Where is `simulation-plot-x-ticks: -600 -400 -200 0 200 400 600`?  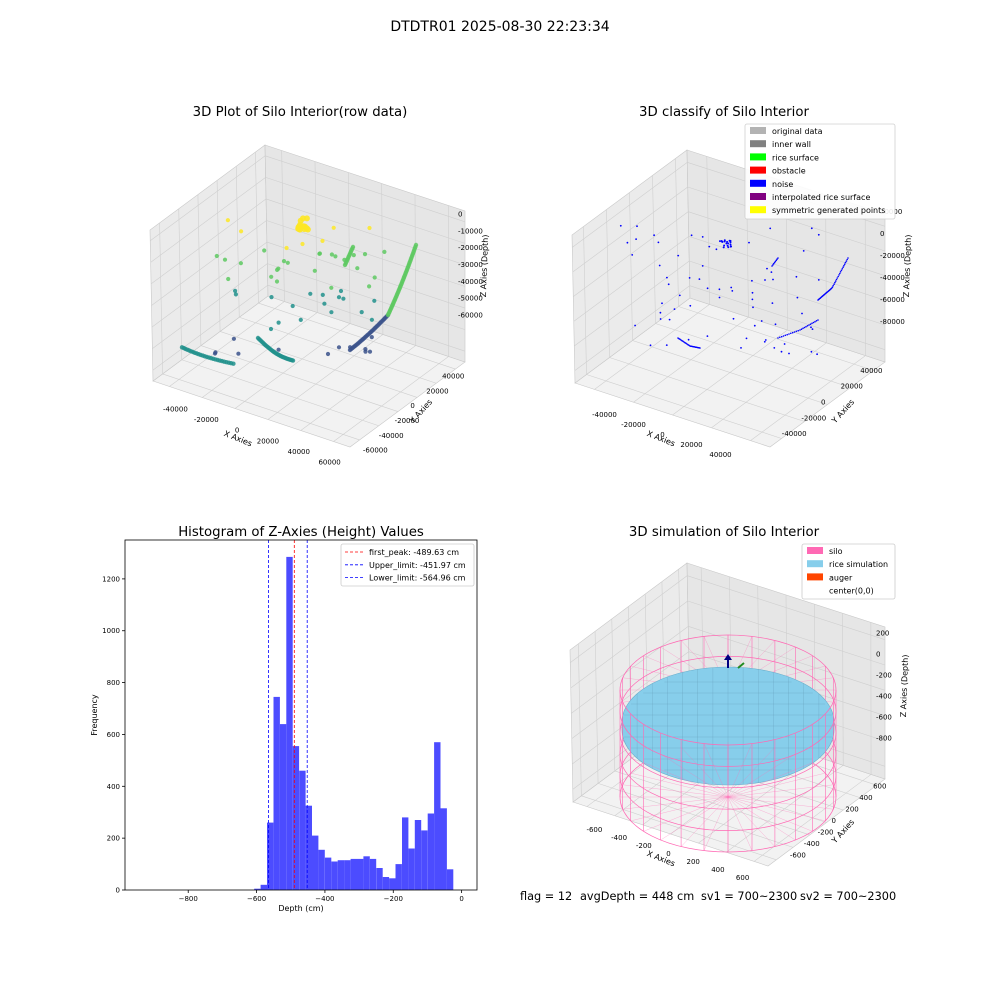 simulation-plot-x-ticks: -600 -400 -200 0 200 400 600 is located at coordinates (667, 854).